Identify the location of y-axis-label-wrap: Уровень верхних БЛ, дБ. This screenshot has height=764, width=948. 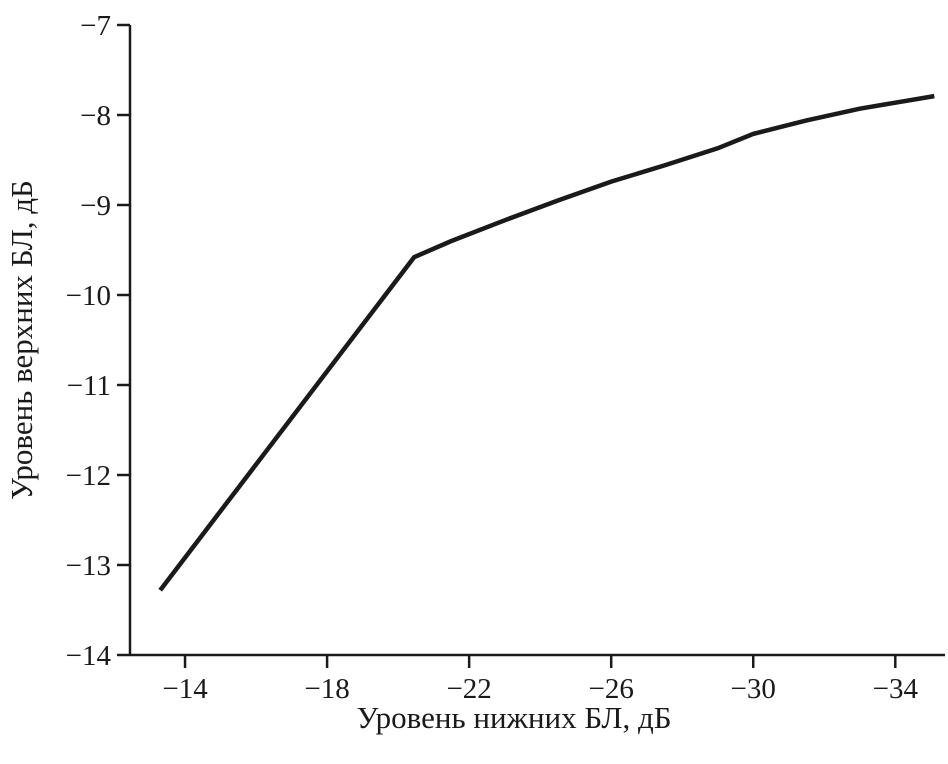
(22, 382).